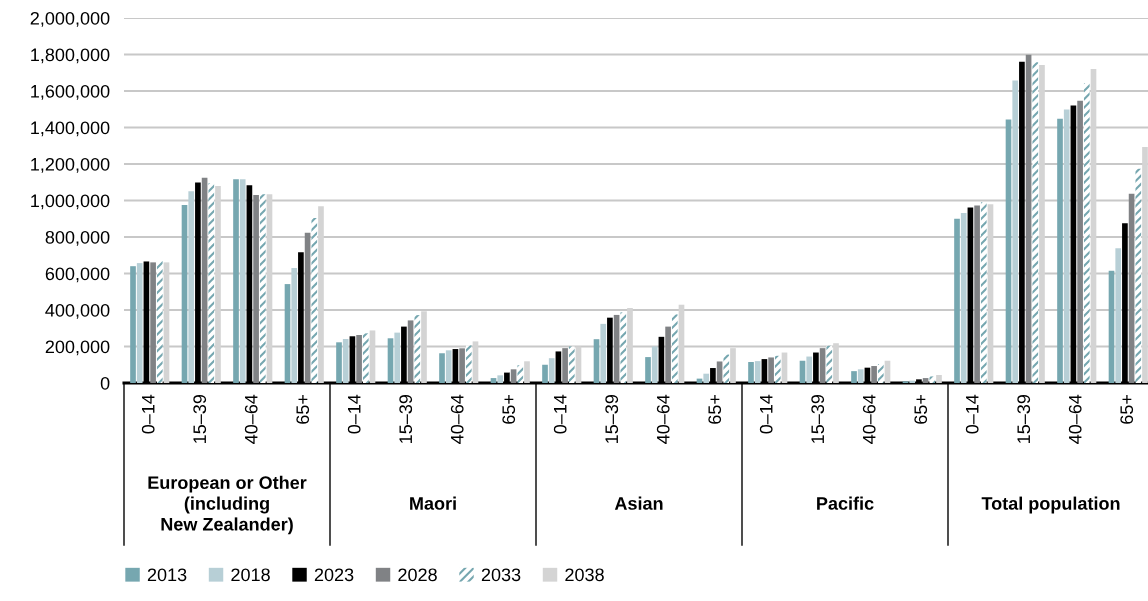 The width and height of the screenshot is (1148, 601). What do you see at coordinates (417, 575) in the screenshot?
I see `legend-label: 2028` at bounding box center [417, 575].